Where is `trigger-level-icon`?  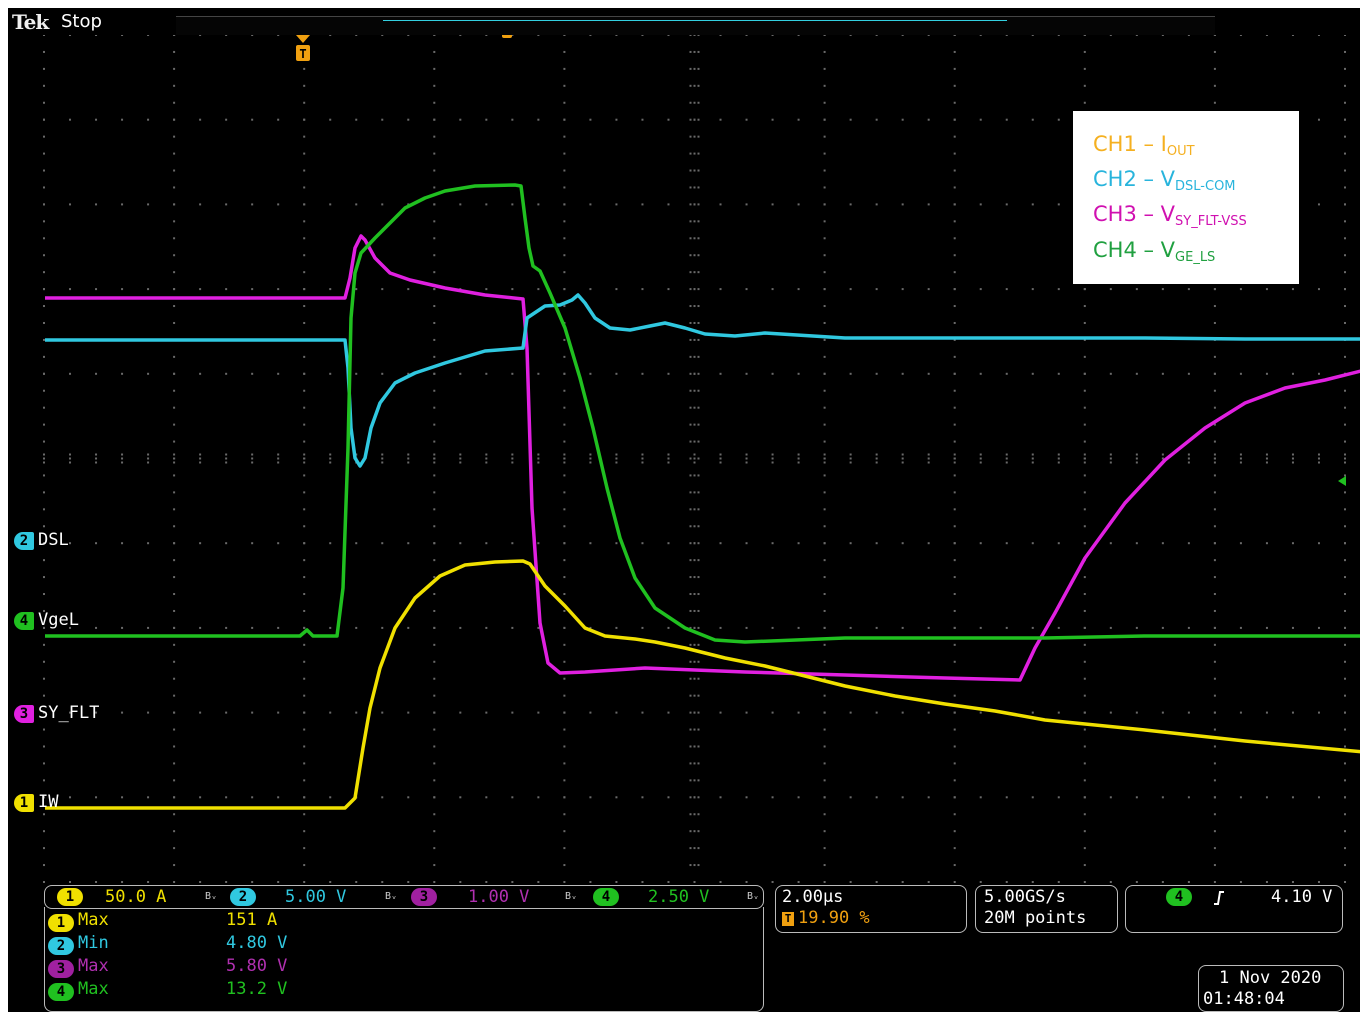 trigger-level-icon is located at coordinates (1342, 481).